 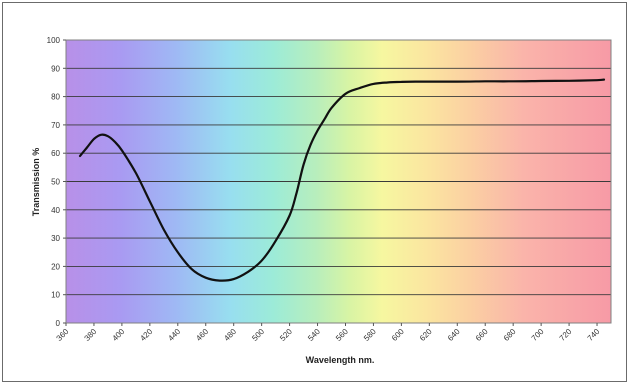 I want to click on y-tick-label: 20, so click(x=55, y=266).